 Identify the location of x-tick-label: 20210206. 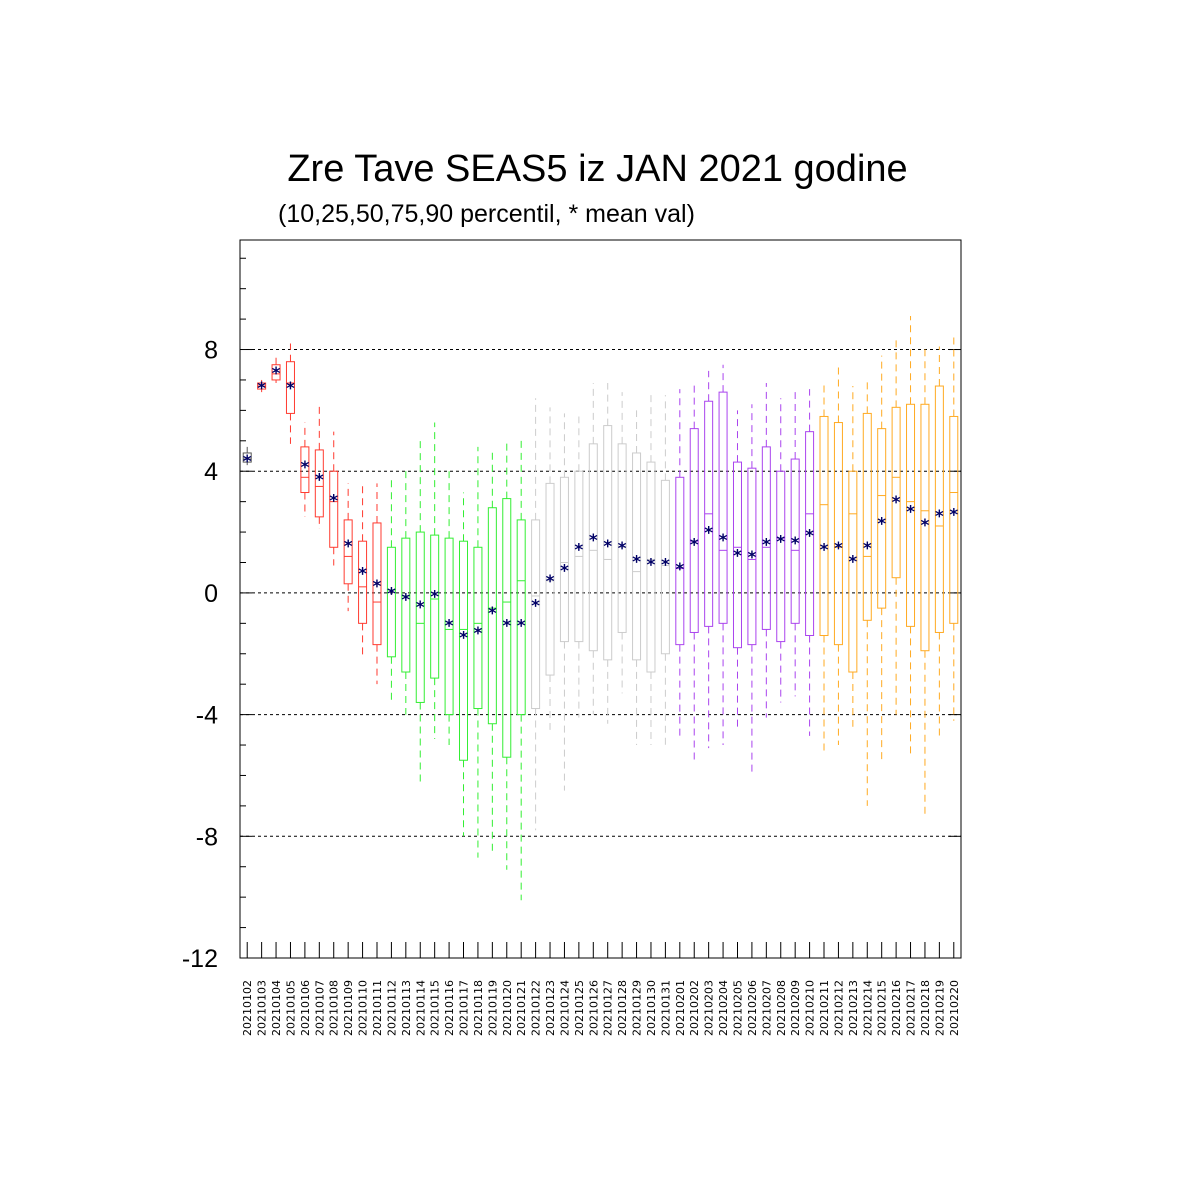
(752, 1008).